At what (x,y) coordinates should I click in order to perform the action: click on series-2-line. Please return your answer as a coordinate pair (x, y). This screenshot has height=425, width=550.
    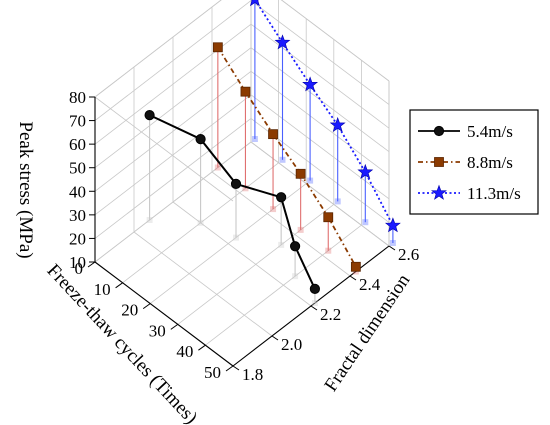
    Looking at the image, I should click on (287, 157).